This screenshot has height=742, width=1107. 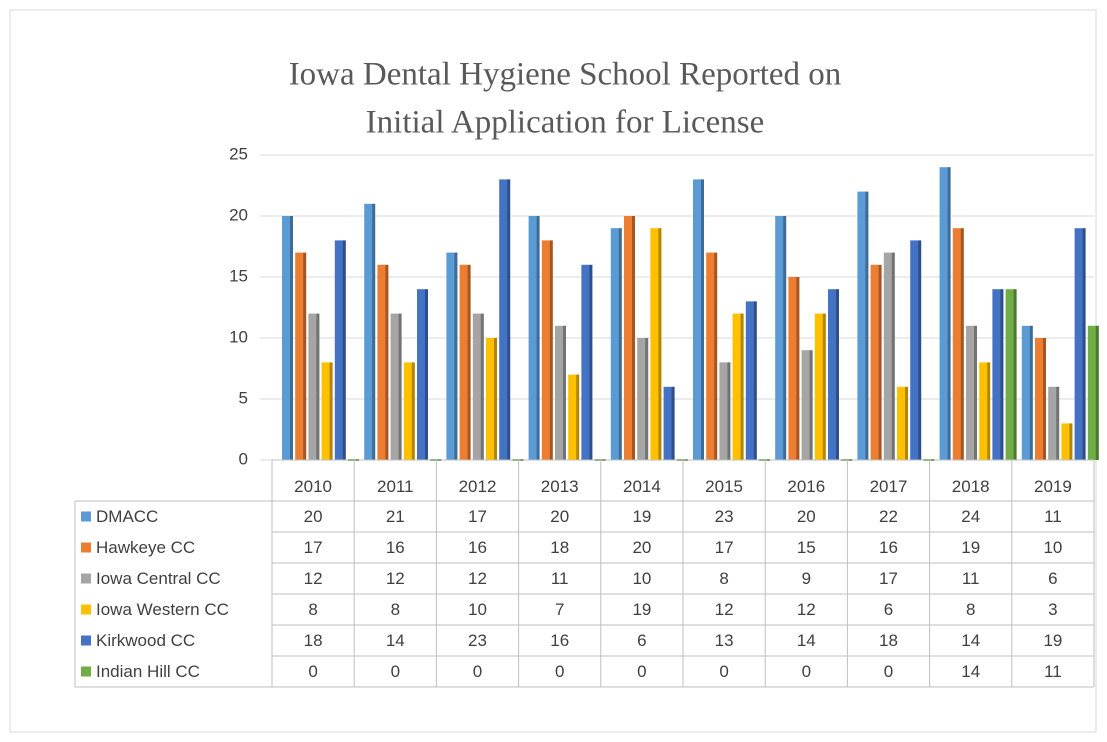 What do you see at coordinates (1053, 486) in the screenshot?
I see `x-tick-label: 2019` at bounding box center [1053, 486].